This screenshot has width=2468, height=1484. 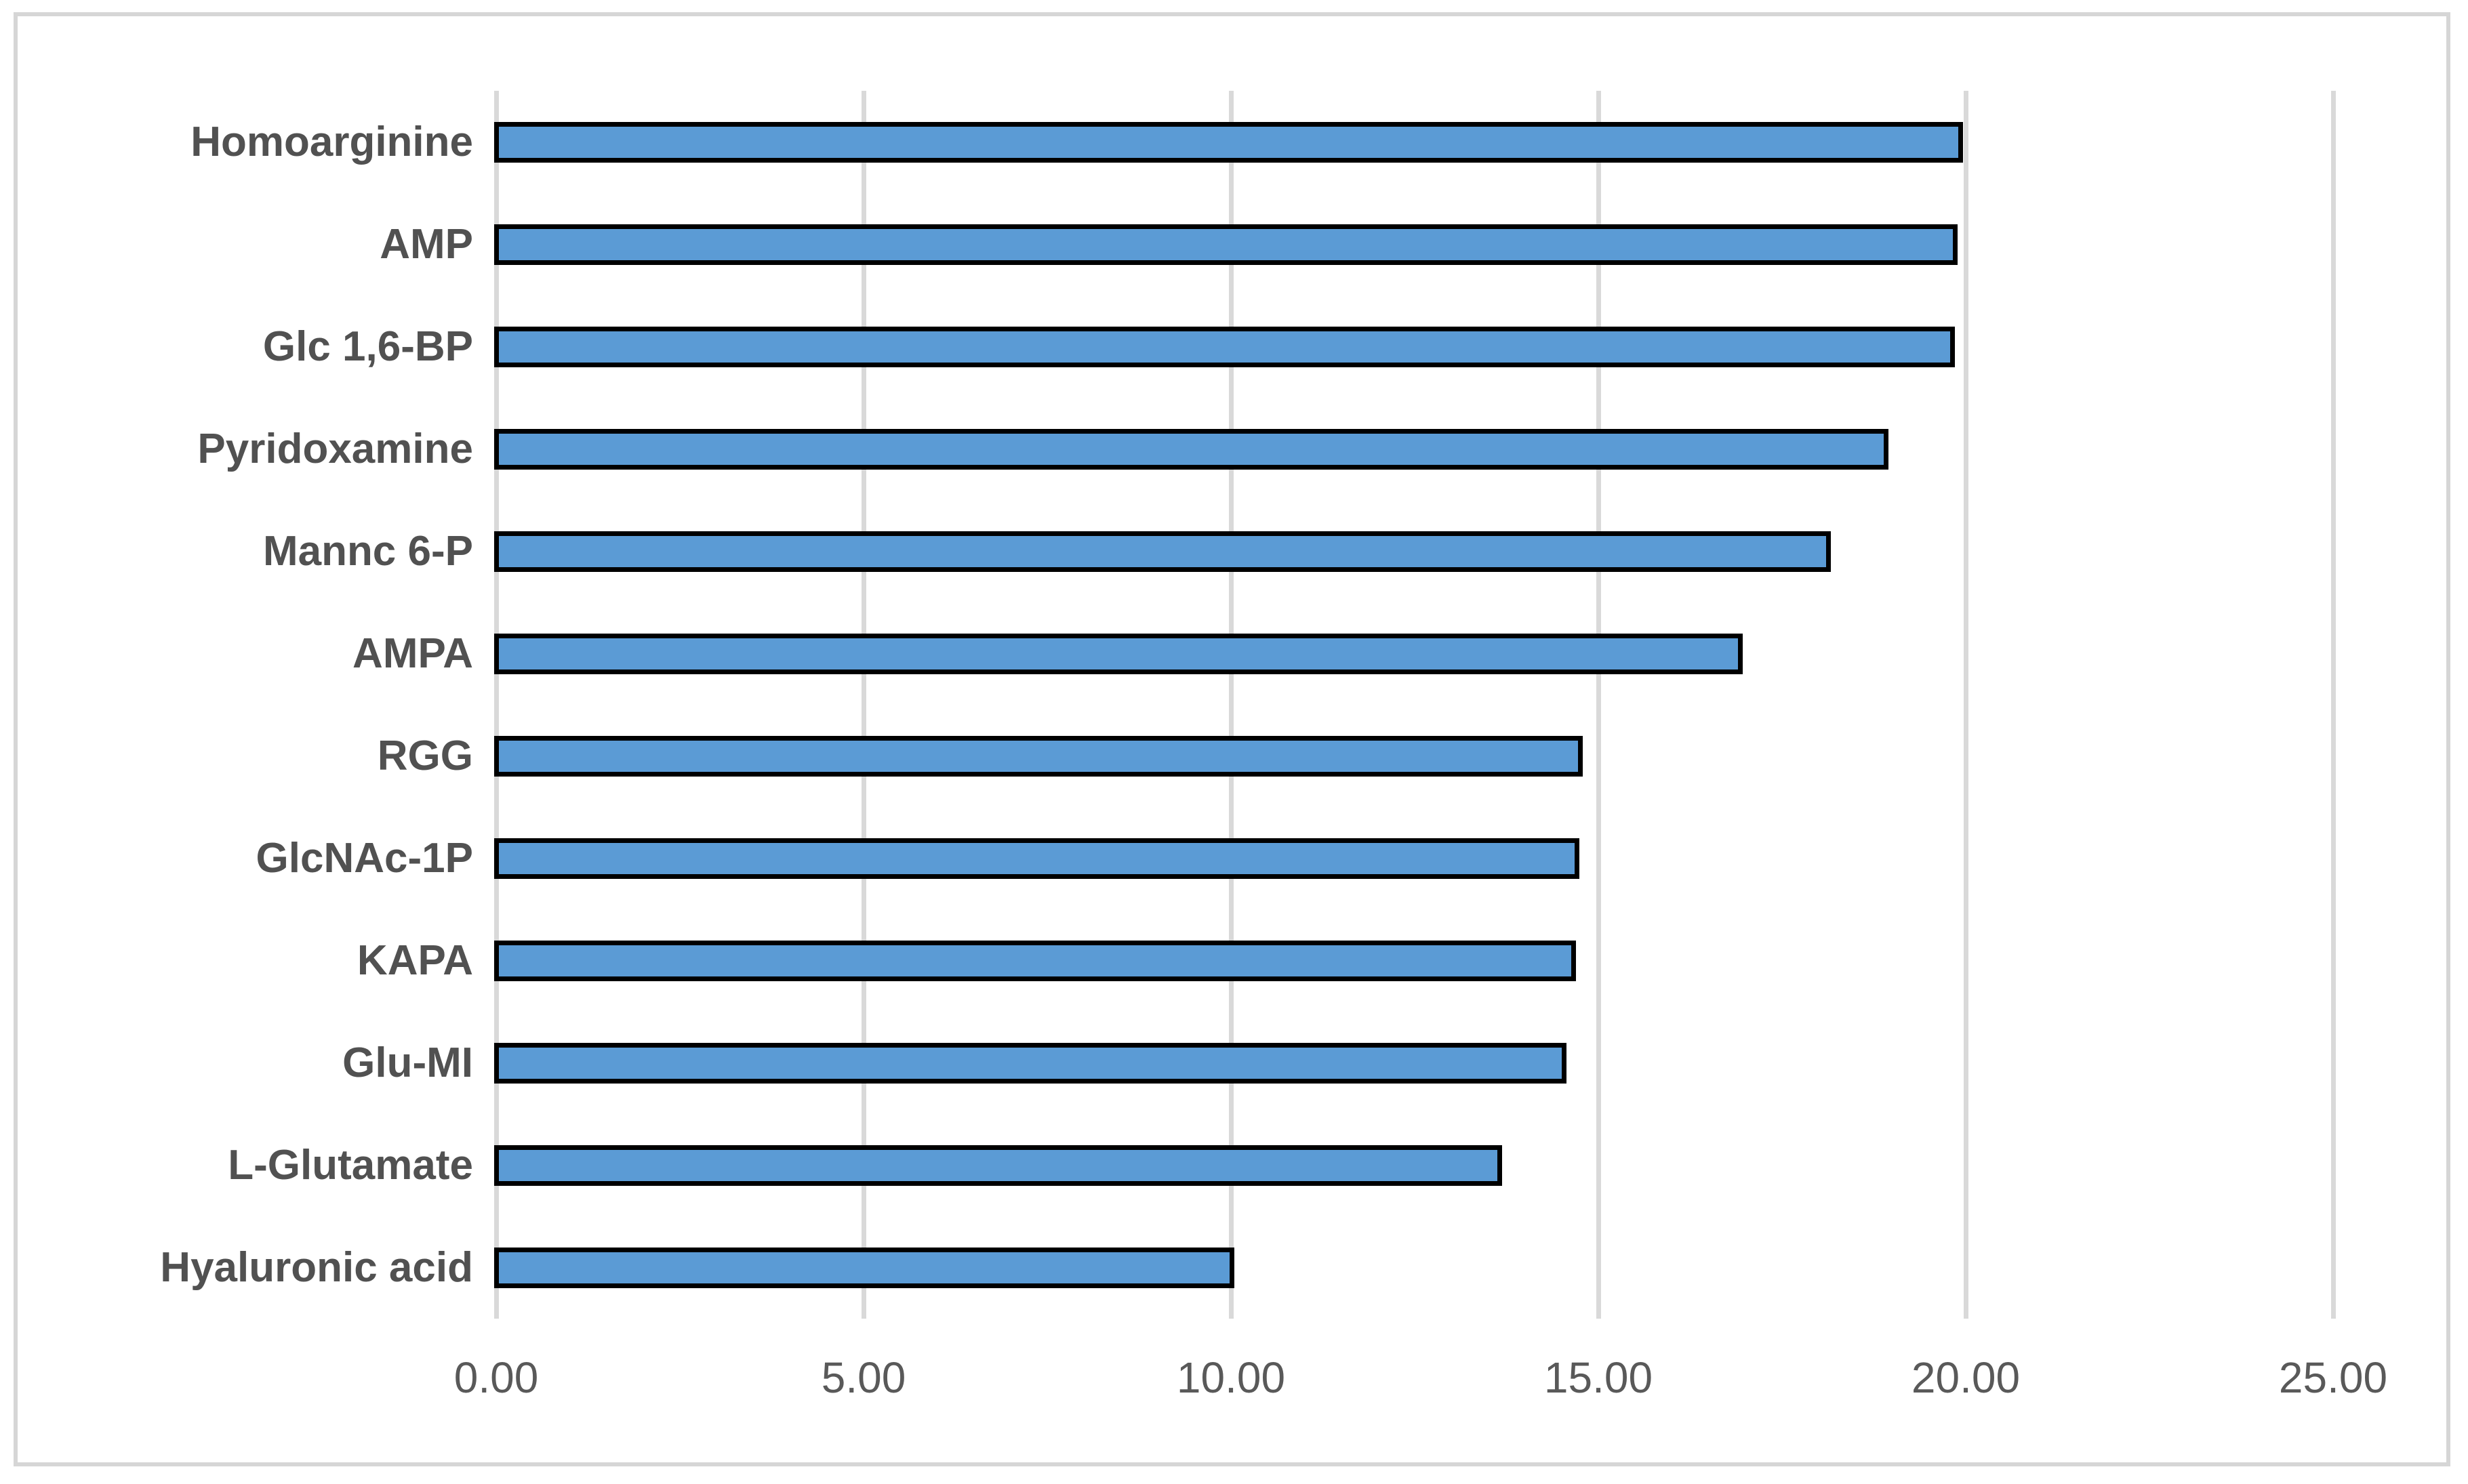 I want to click on x-tick-label: 25.00, so click(x=2333, y=1377).